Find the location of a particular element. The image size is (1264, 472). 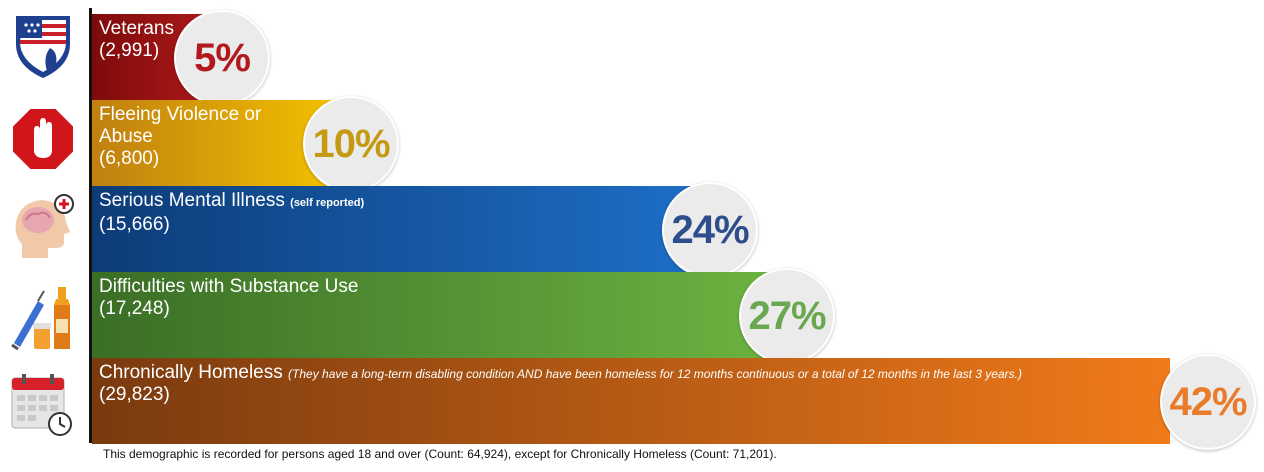

calendar-clock-icon is located at coordinates (43, 405).